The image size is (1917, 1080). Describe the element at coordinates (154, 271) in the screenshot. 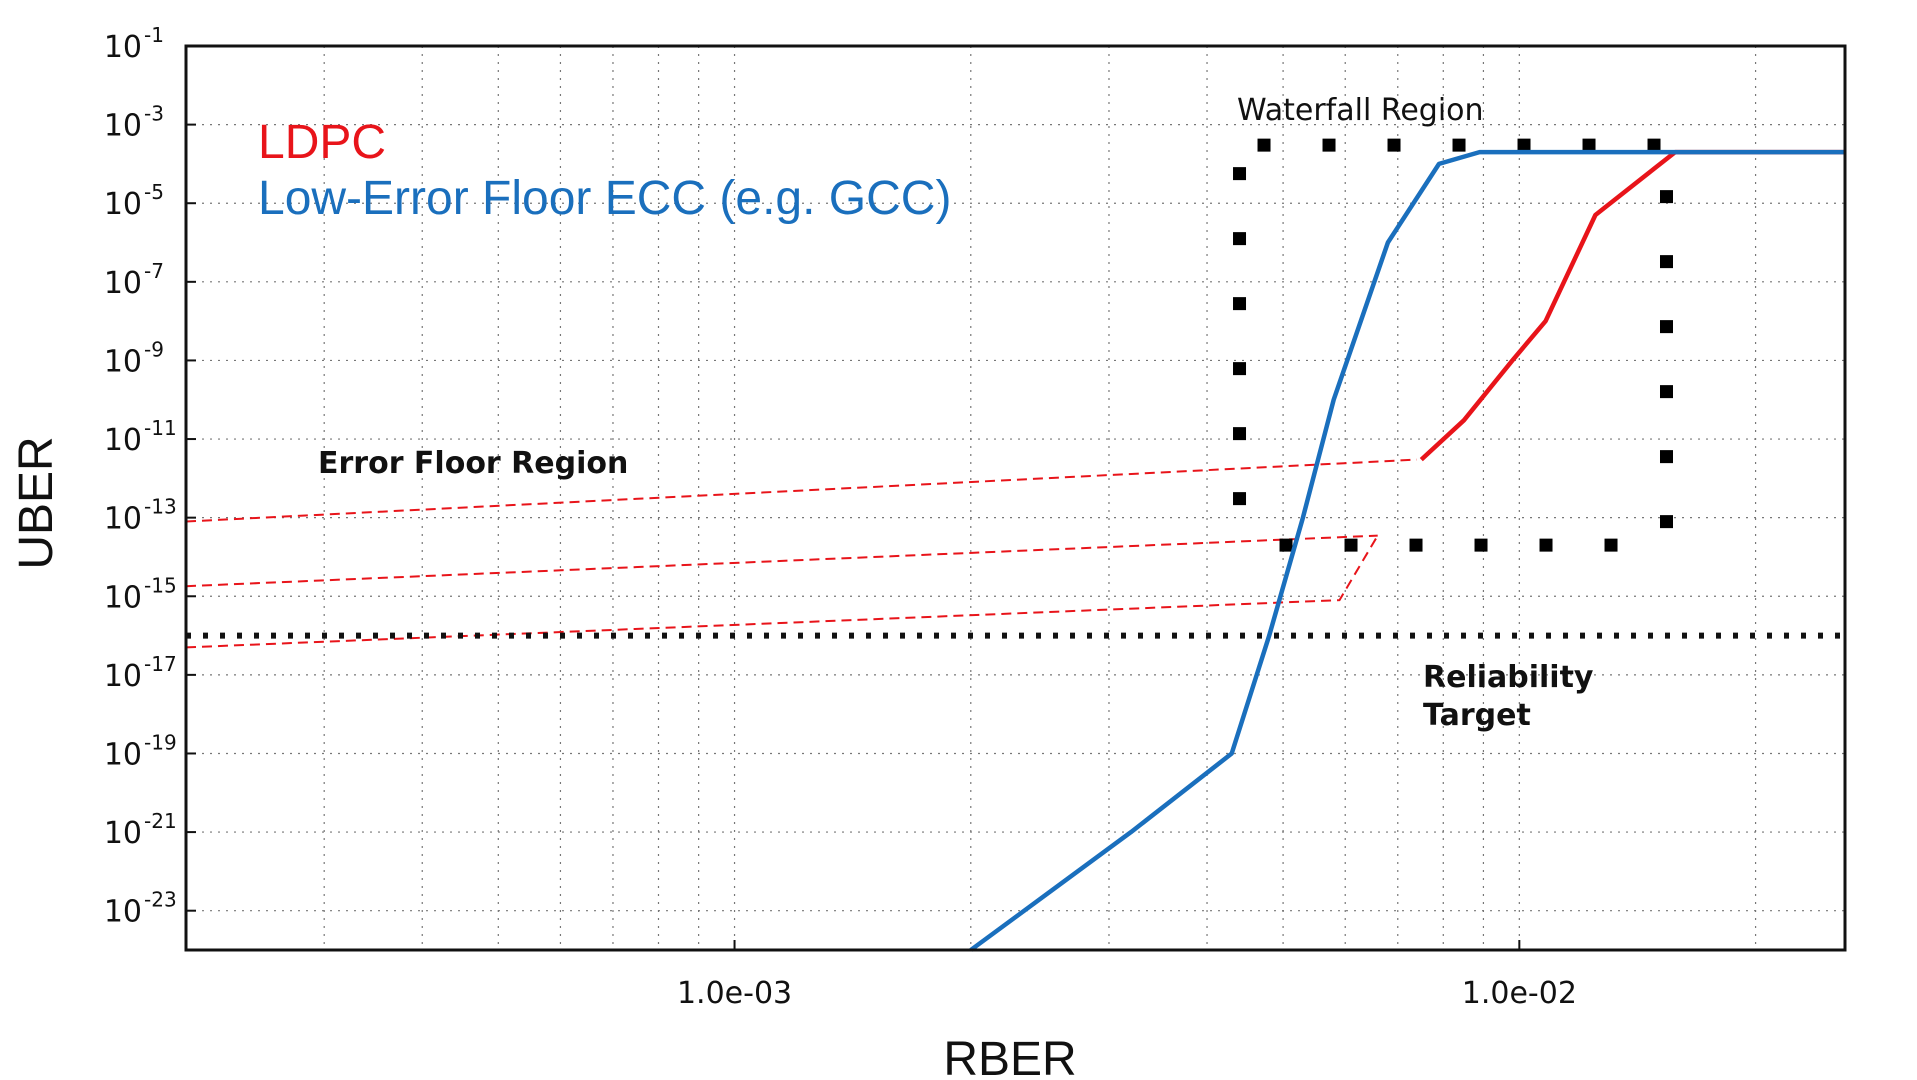

I see `y-tick-exponent: -7` at that location.